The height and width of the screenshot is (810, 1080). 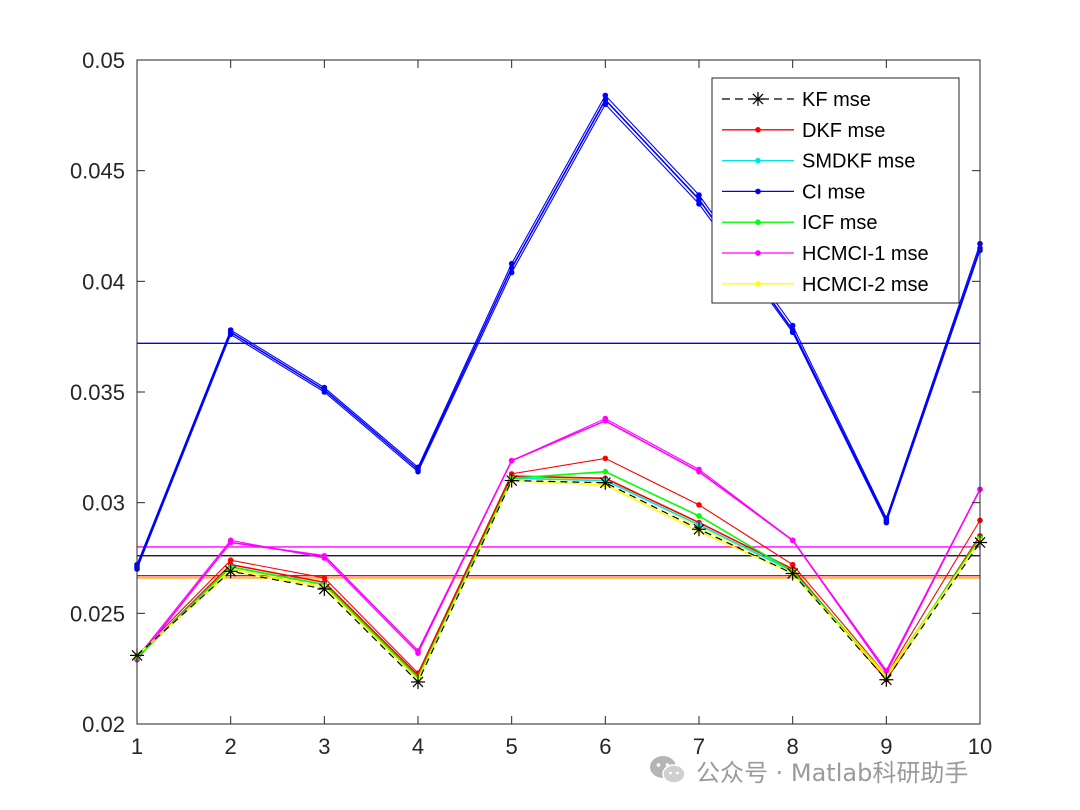 What do you see at coordinates (103, 724) in the screenshot?
I see `y-tick-label-0: 0.02` at bounding box center [103, 724].